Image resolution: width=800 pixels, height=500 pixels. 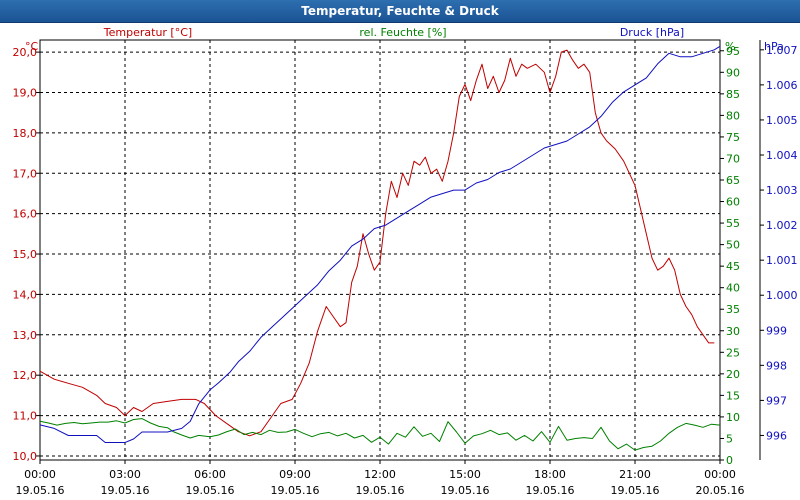 What do you see at coordinates (635, 474) in the screenshot?
I see `x-tick-time: 21:00` at bounding box center [635, 474].